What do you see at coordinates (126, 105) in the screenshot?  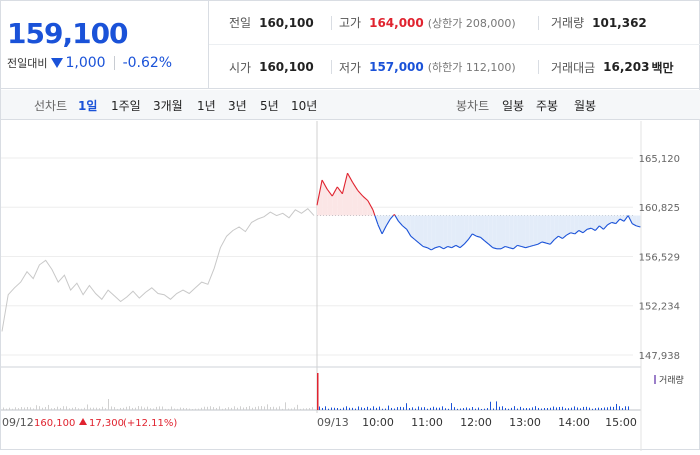 I see `tab-1w: 1주일` at bounding box center [126, 105].